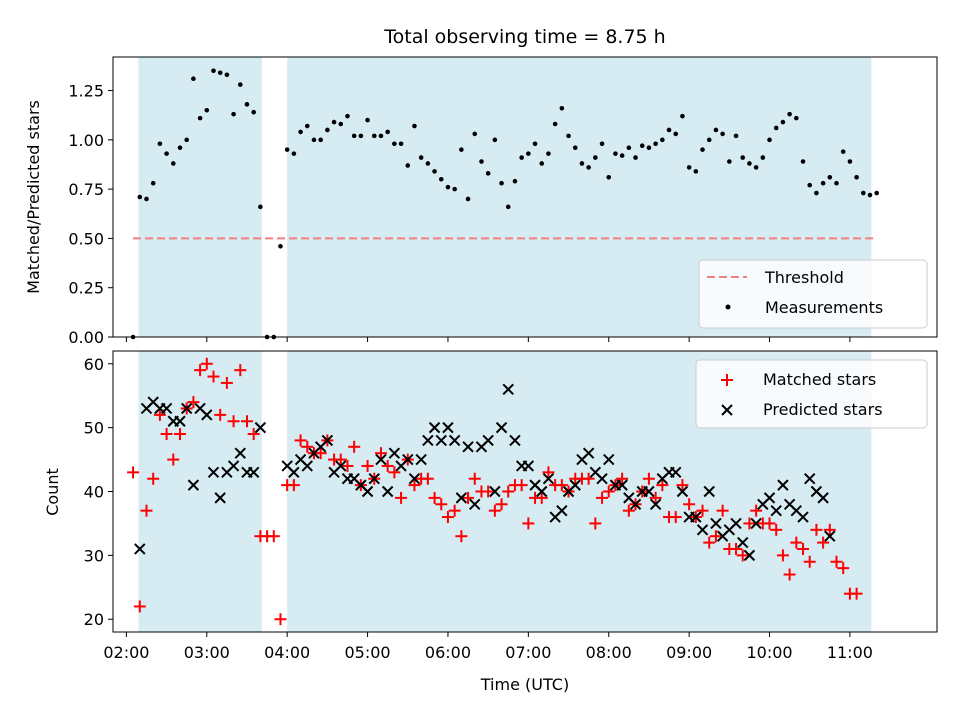 The image size is (960, 724). I want to click on x-tick-label: 03:00, so click(207, 652).